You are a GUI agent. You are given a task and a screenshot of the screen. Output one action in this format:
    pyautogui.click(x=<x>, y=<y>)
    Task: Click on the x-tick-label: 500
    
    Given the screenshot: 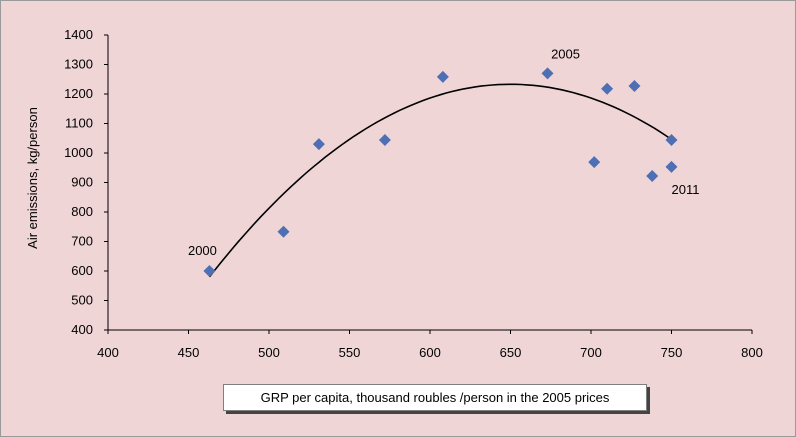 What is the action you would take?
    pyautogui.click(x=269, y=352)
    